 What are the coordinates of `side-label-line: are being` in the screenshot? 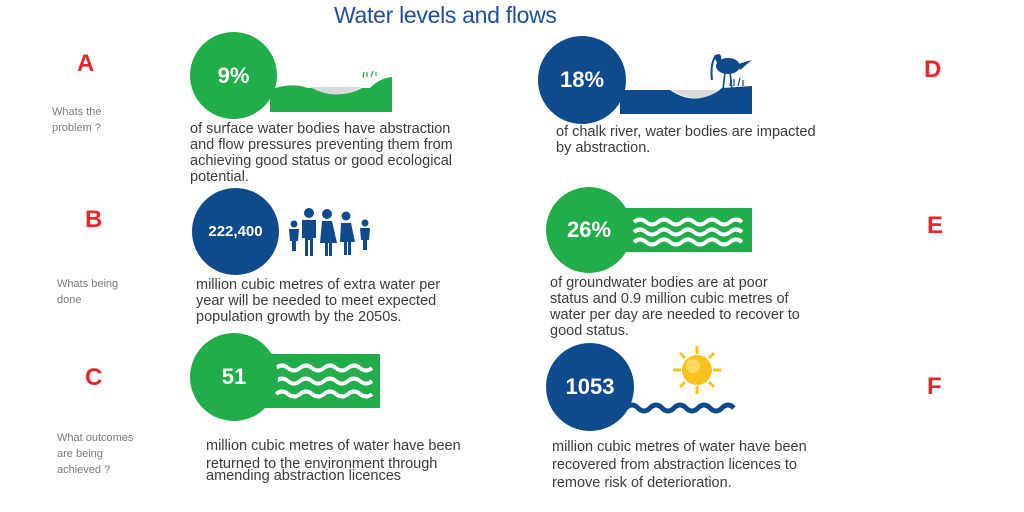 It's located at (80, 454).